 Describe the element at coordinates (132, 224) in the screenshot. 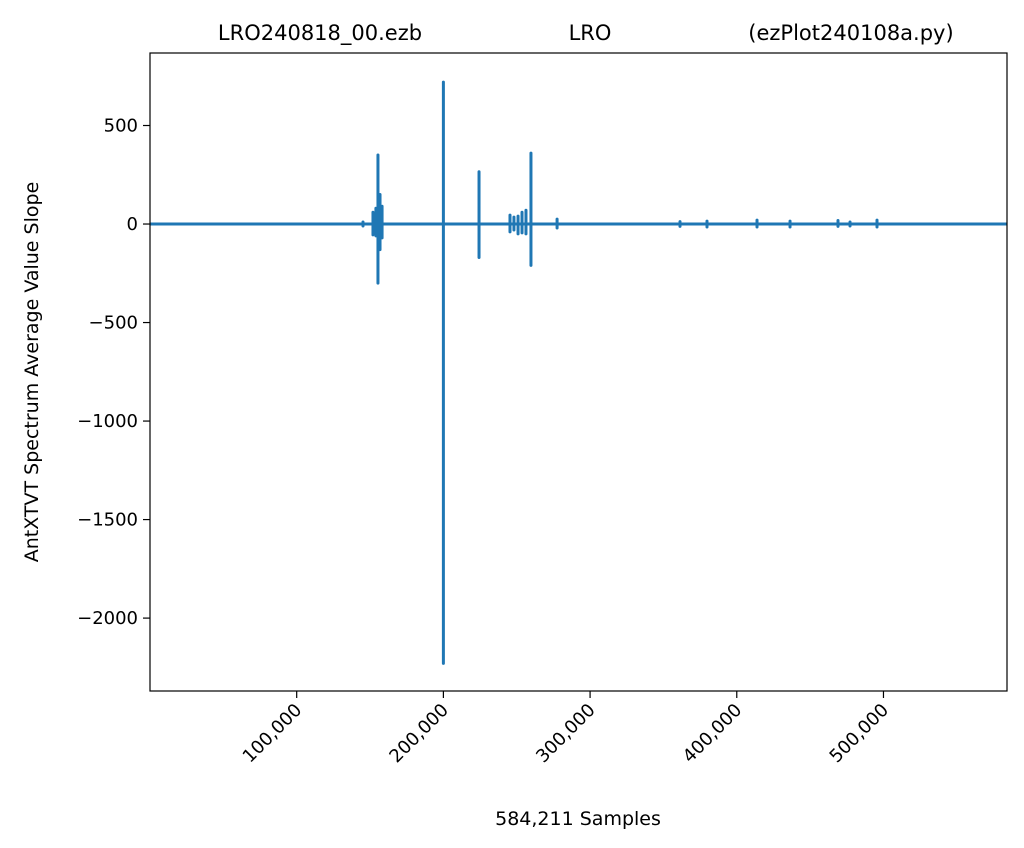

I see `y-tick-label: 0` at that location.